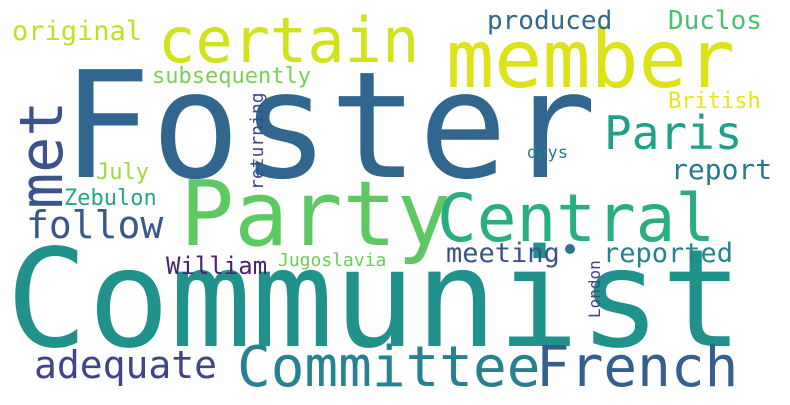  What do you see at coordinates (668, 253) in the screenshot?
I see `word-reported: reported` at bounding box center [668, 253].